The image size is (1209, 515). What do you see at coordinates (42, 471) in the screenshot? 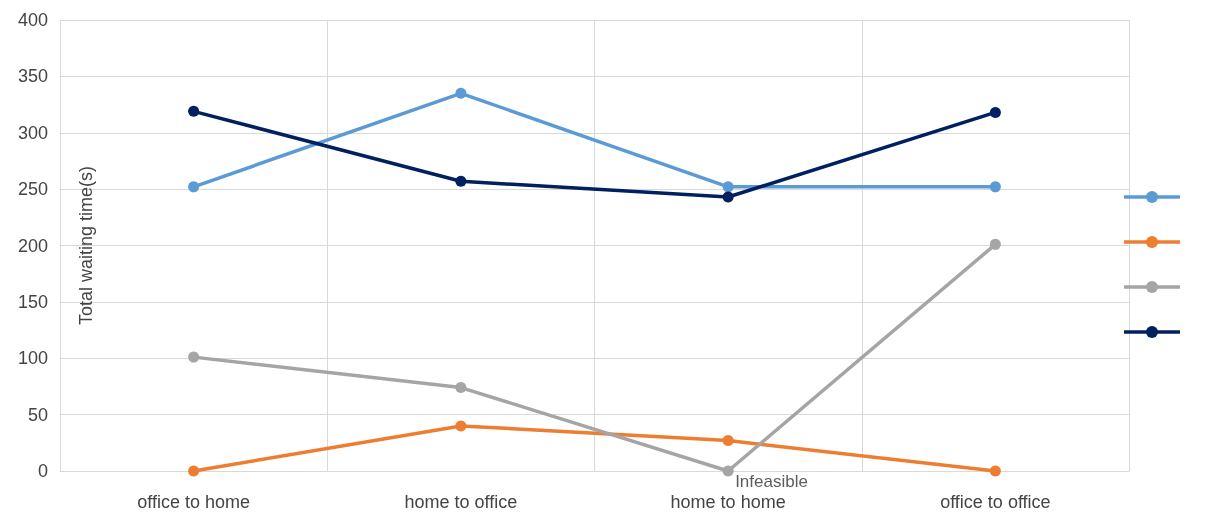
I see `y-tick-label: 0` at bounding box center [42, 471].